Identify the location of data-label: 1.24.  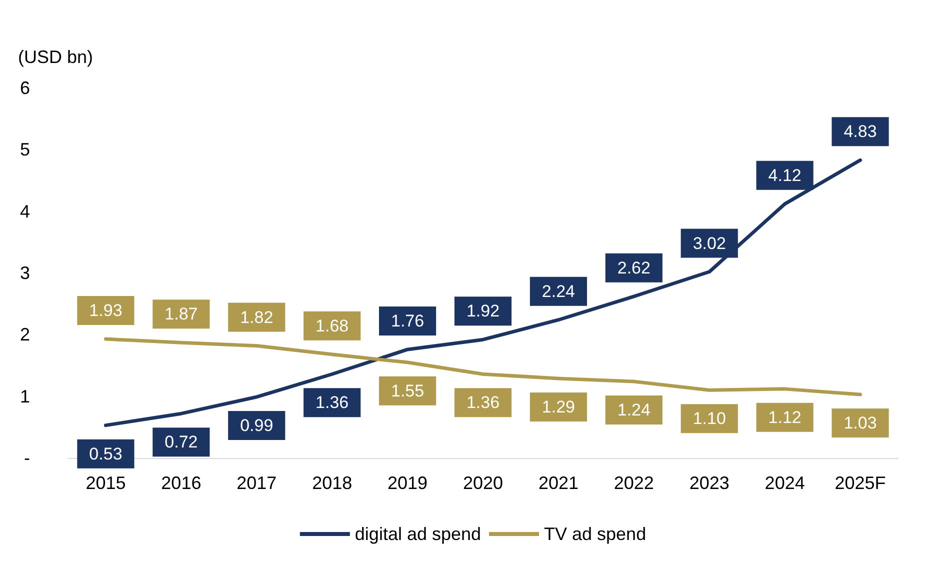
(633, 410).